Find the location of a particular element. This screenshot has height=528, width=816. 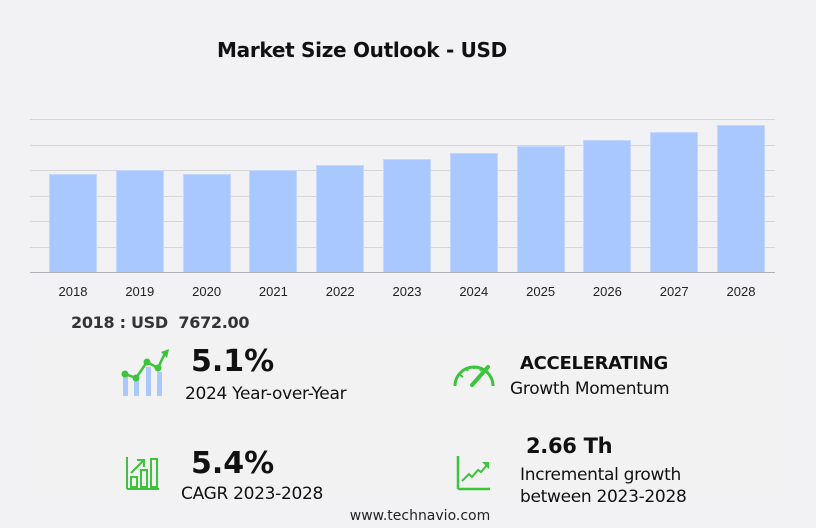

incremental-value: 2.66 Th is located at coordinates (569, 446).